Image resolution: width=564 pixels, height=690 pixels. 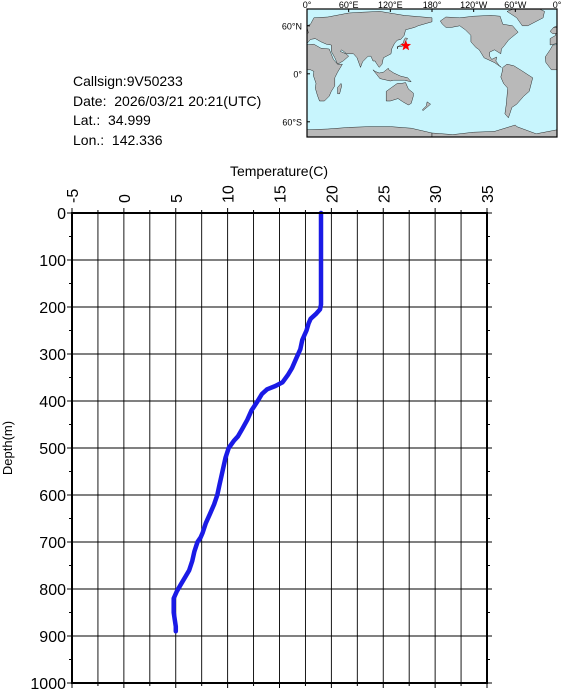 What do you see at coordinates (488, 194) in the screenshot?
I see `x-tick-label: 35` at bounding box center [488, 194].